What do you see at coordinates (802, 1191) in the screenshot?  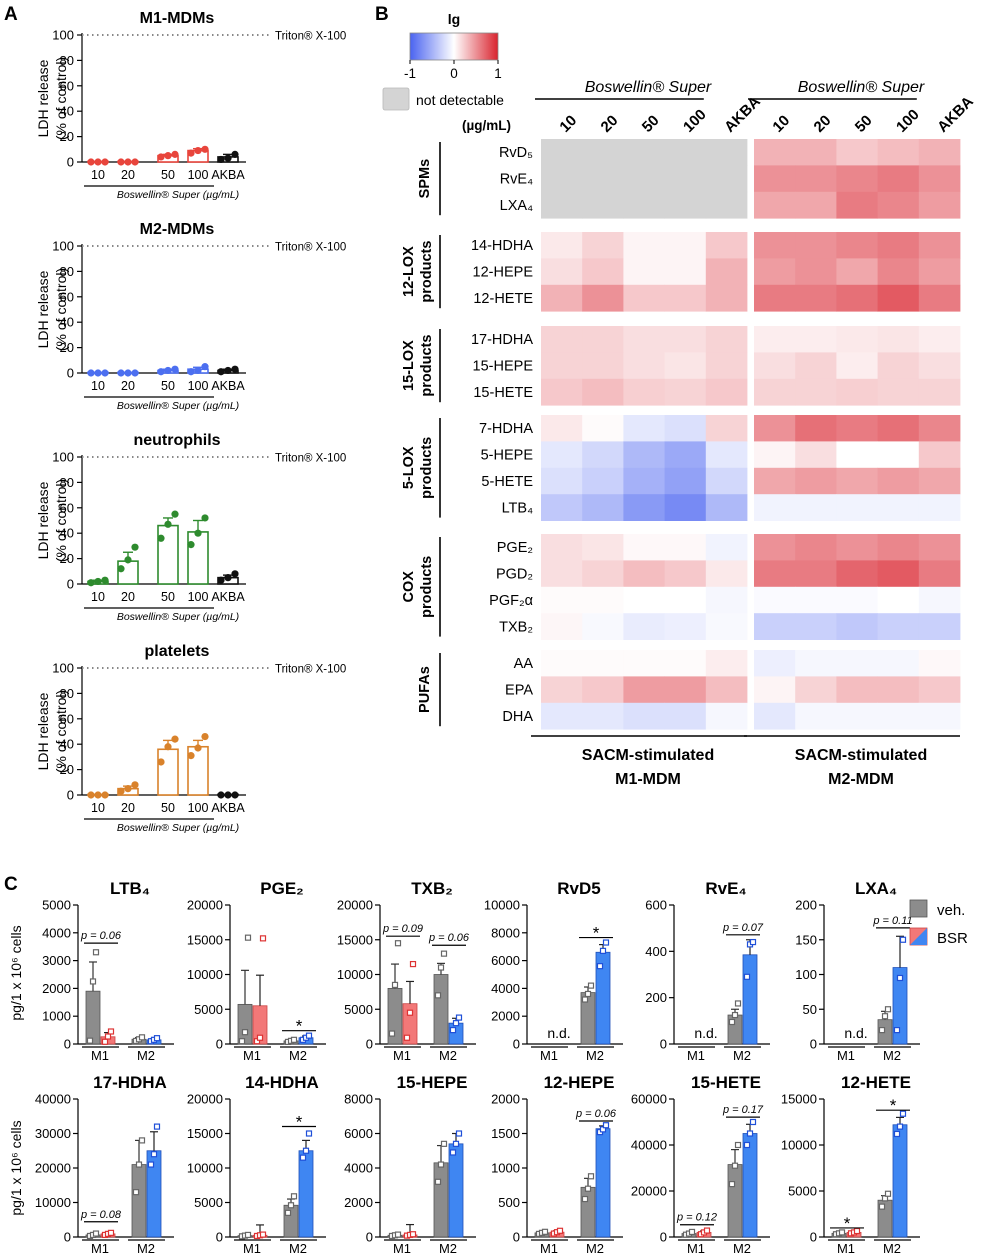 I see `y-tick-label: 5000` at bounding box center [802, 1191].